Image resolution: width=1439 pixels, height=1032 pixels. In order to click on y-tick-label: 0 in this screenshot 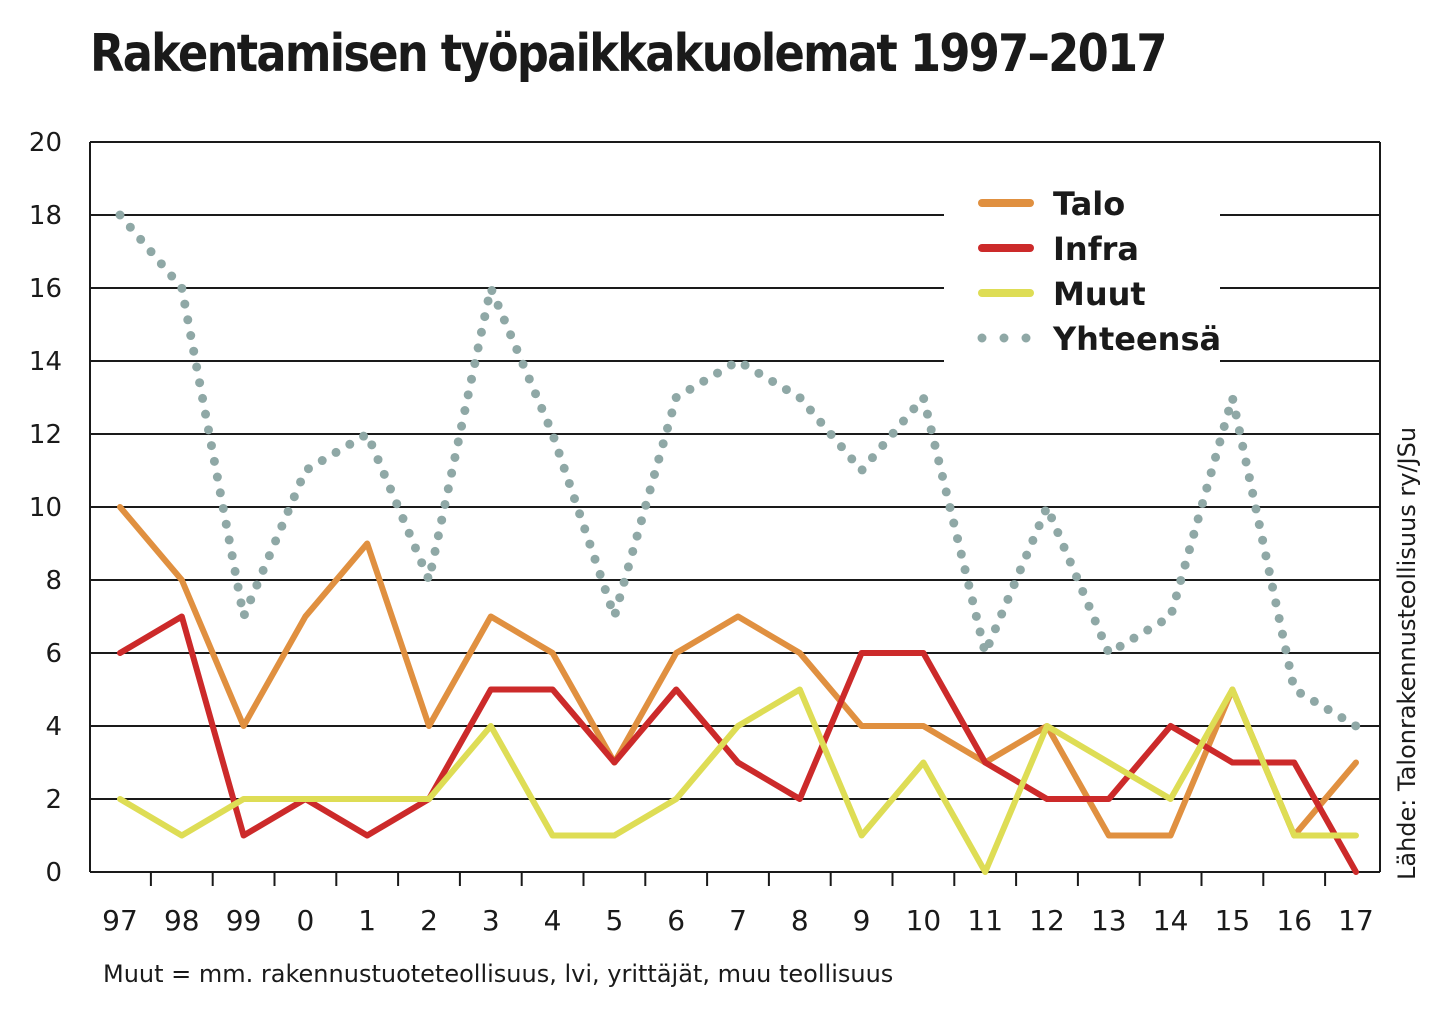, I will do `click(53, 873)`.